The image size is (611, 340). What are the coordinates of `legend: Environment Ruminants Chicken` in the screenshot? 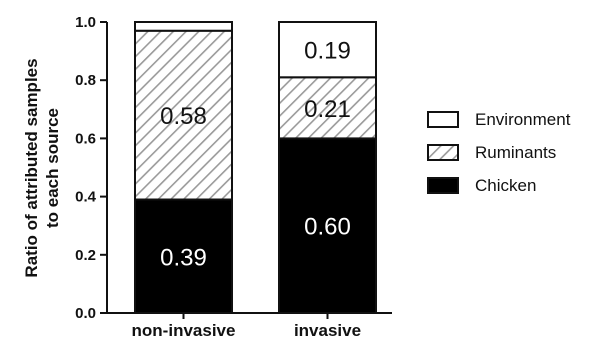 It's located at (499, 152).